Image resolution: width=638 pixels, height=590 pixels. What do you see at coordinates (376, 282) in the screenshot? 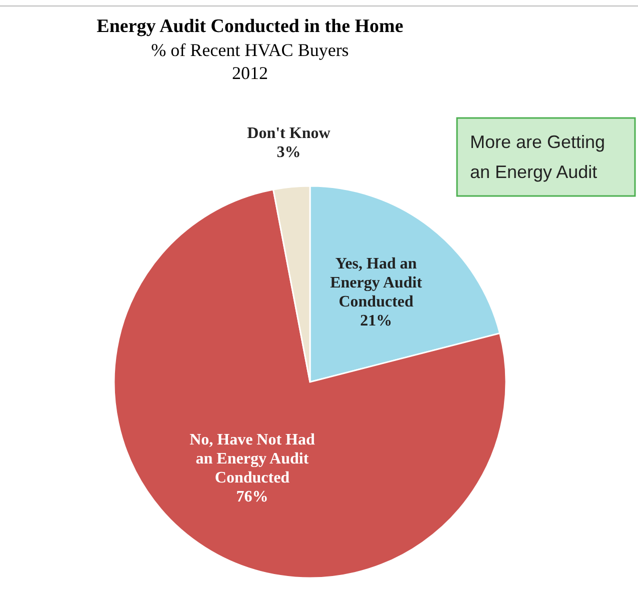
I see `slice-label: Yes, Had an Energy Audit Conducted` at bounding box center [376, 282].